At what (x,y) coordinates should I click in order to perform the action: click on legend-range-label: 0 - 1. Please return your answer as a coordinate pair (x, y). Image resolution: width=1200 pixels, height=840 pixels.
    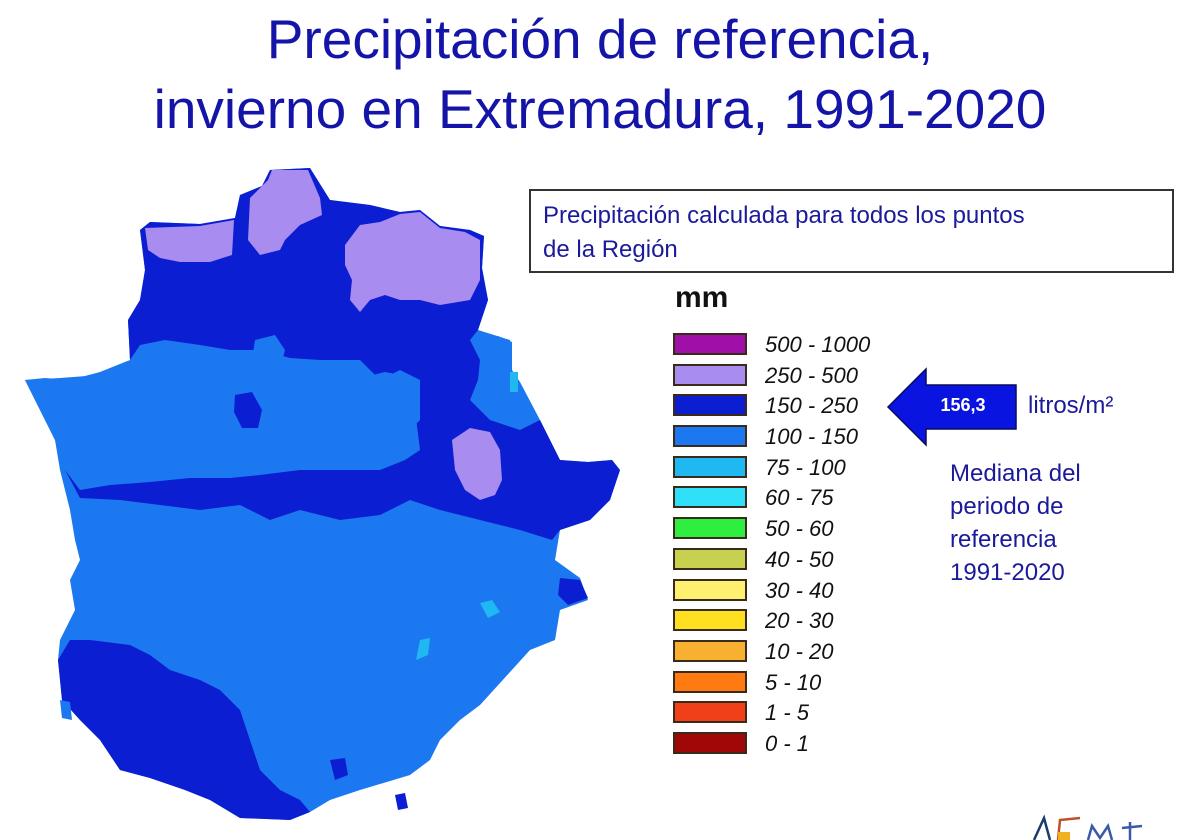
    Looking at the image, I should click on (787, 743).